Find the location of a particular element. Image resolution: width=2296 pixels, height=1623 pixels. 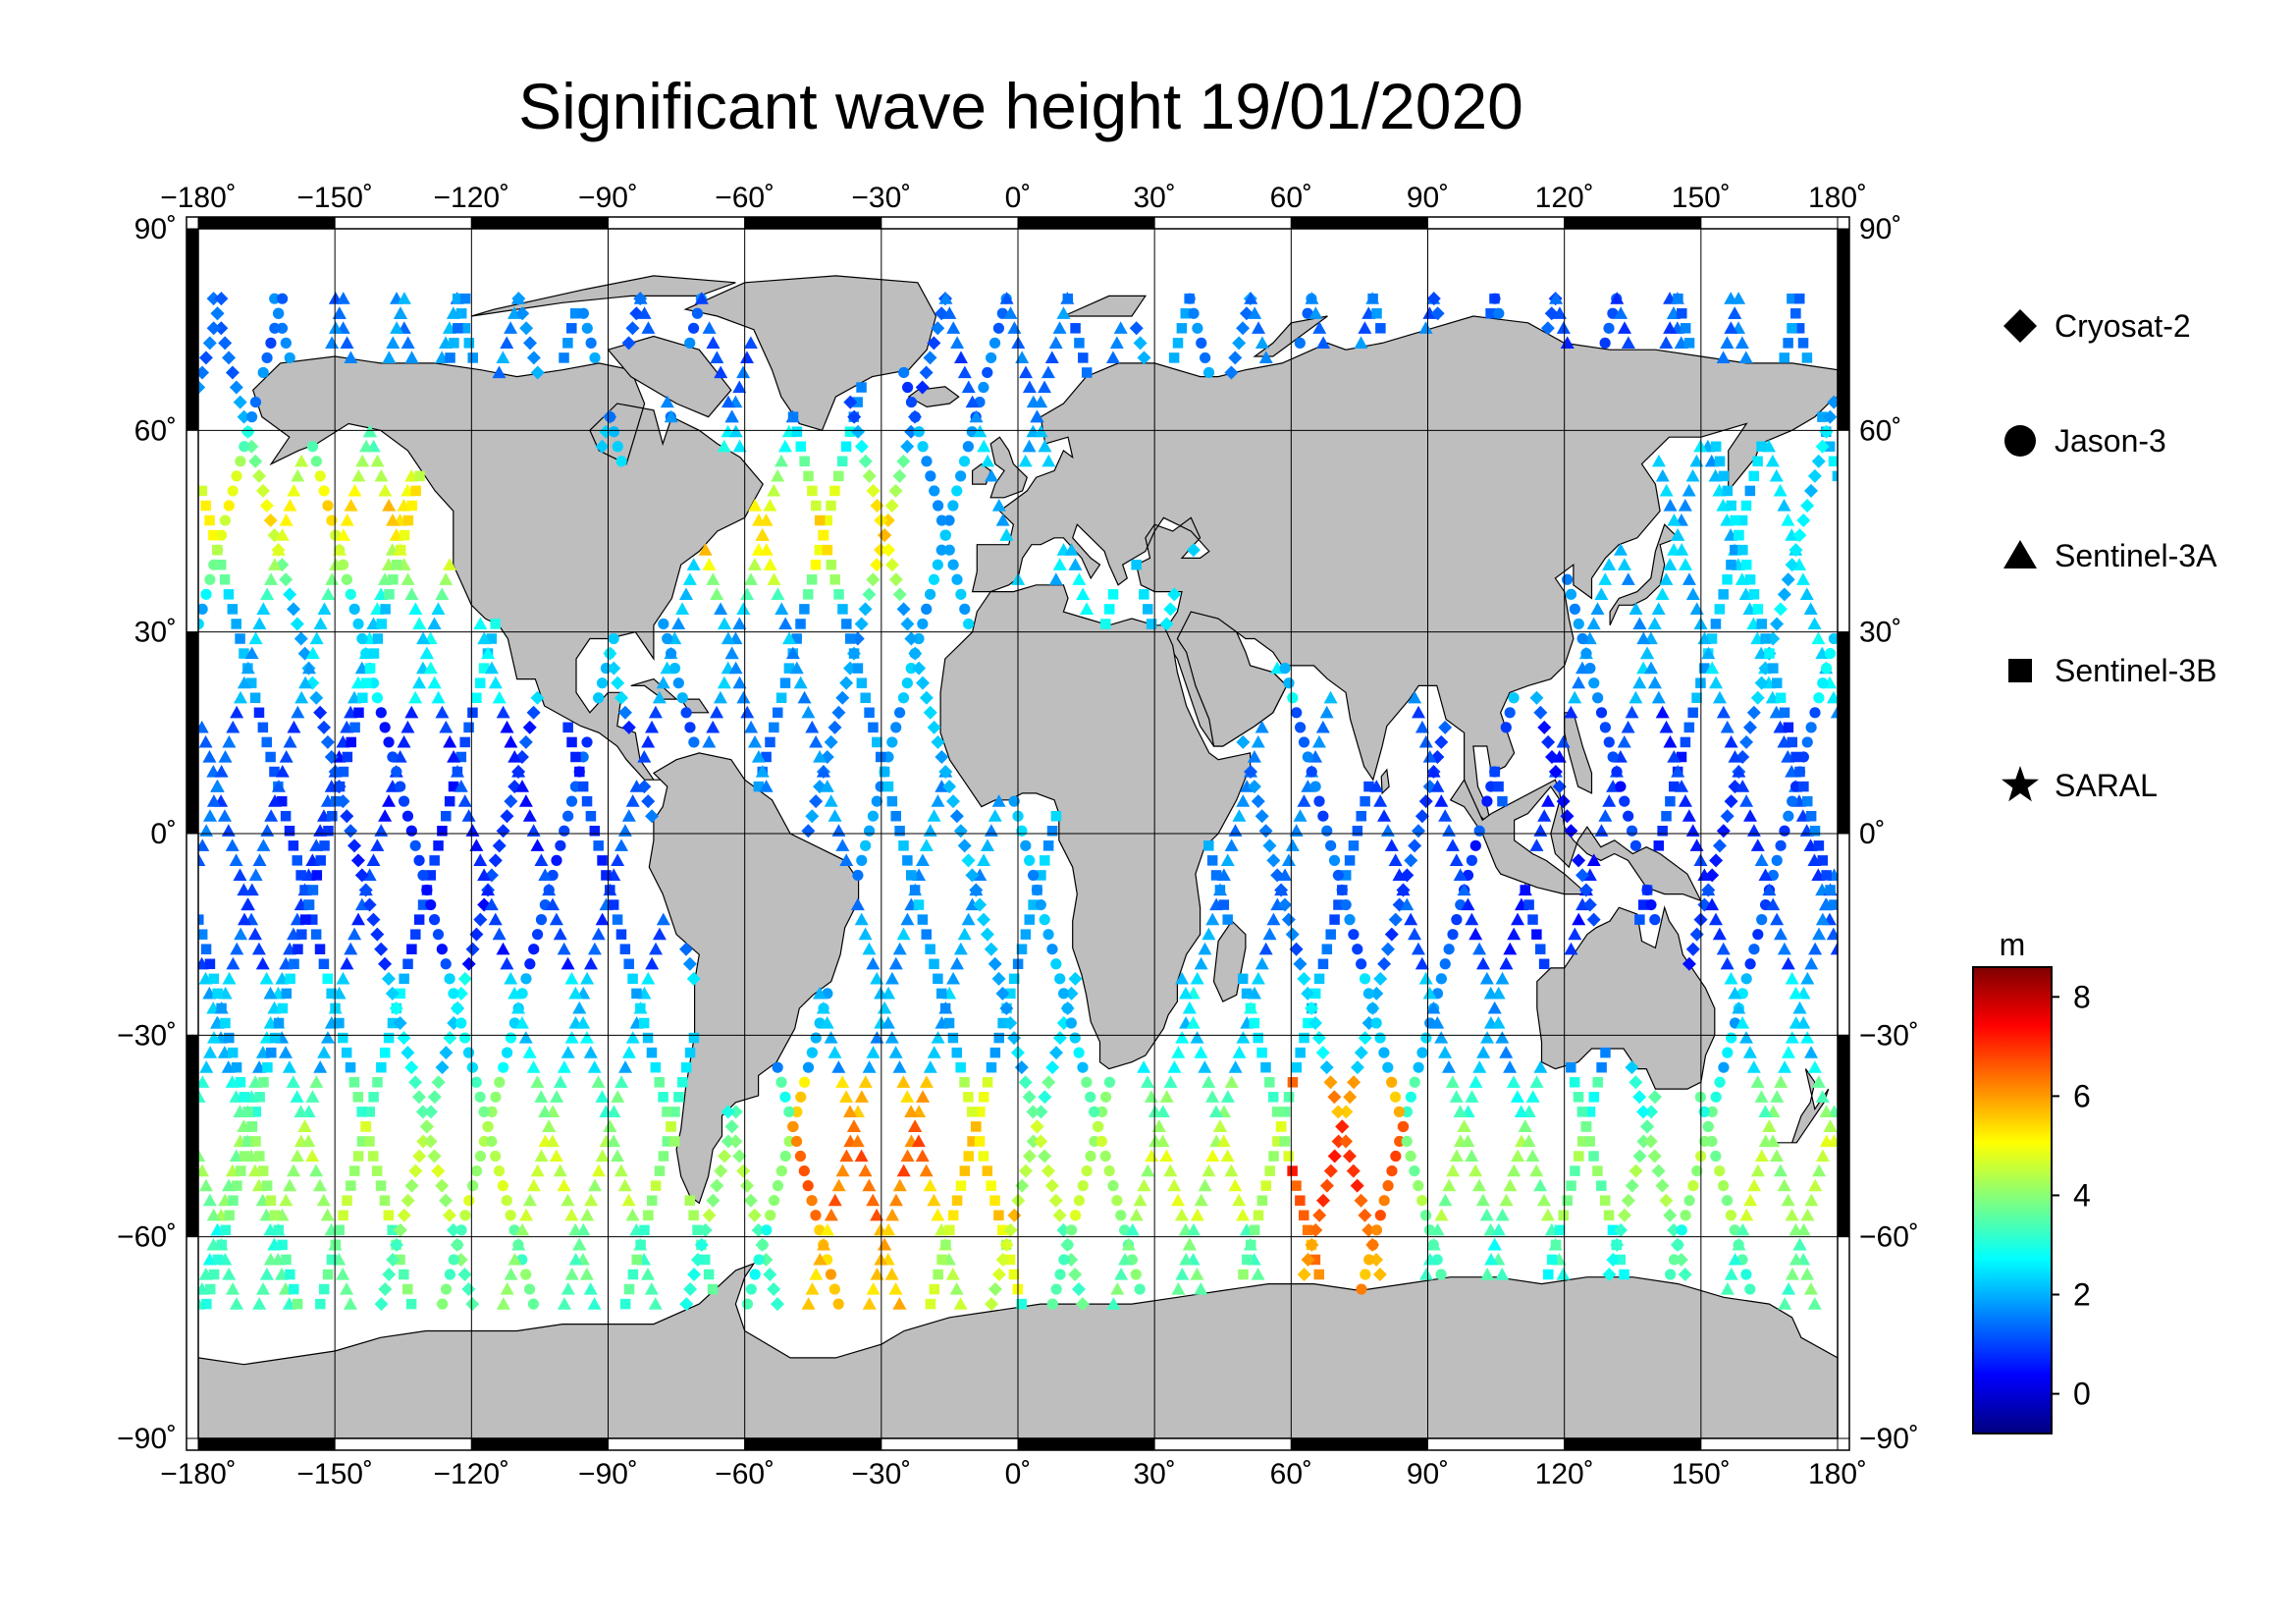

landmass-sri-lanka is located at coordinates (1385, 781).